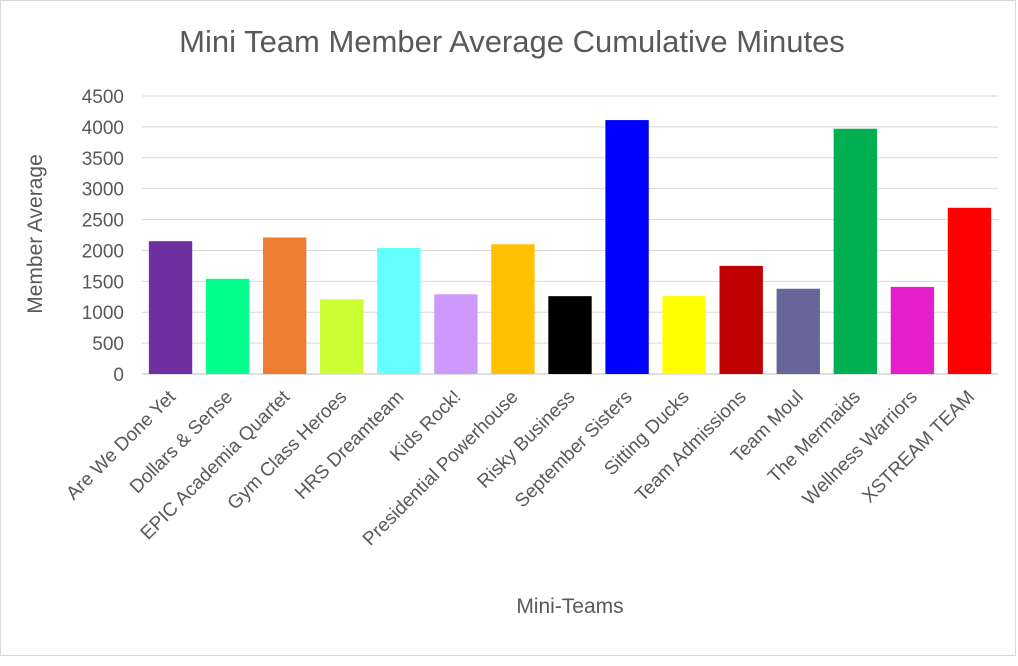 This screenshot has height=666, width=1018. Describe the element at coordinates (103, 251) in the screenshot. I see `y-tick-label: 2000` at that location.